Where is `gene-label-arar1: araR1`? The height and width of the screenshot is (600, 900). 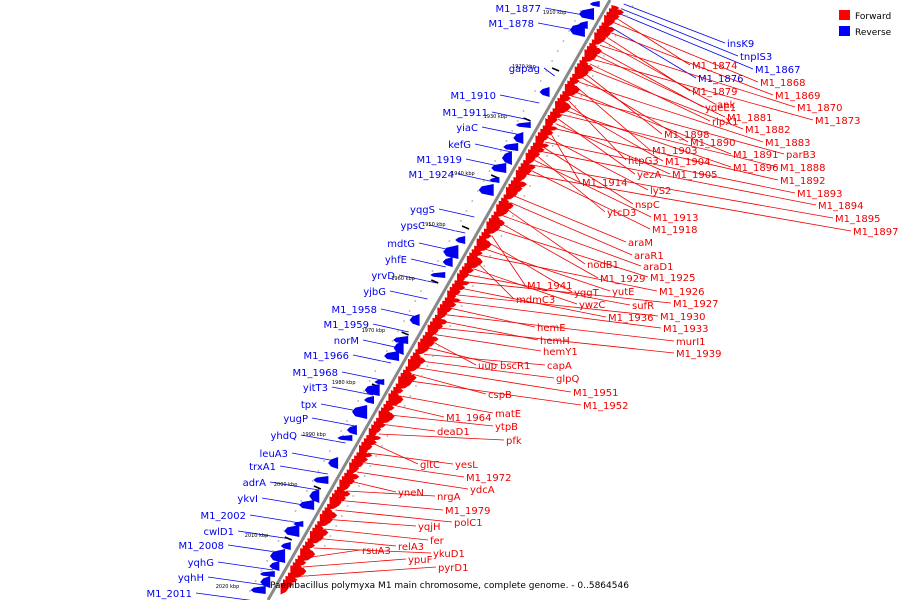
gene-label-arar1: araR1 is located at coordinates (649, 256).